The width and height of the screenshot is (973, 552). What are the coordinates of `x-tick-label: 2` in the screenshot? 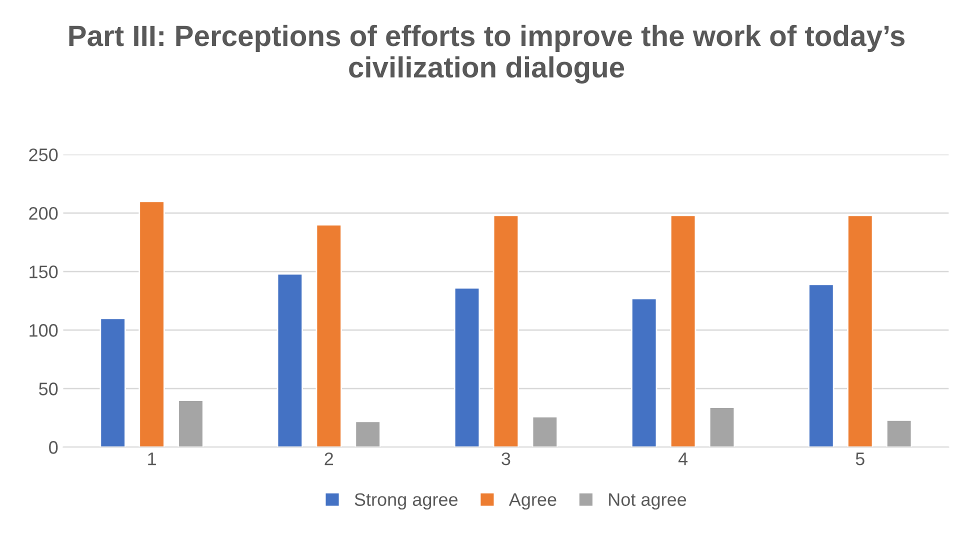 It's located at (328, 459).